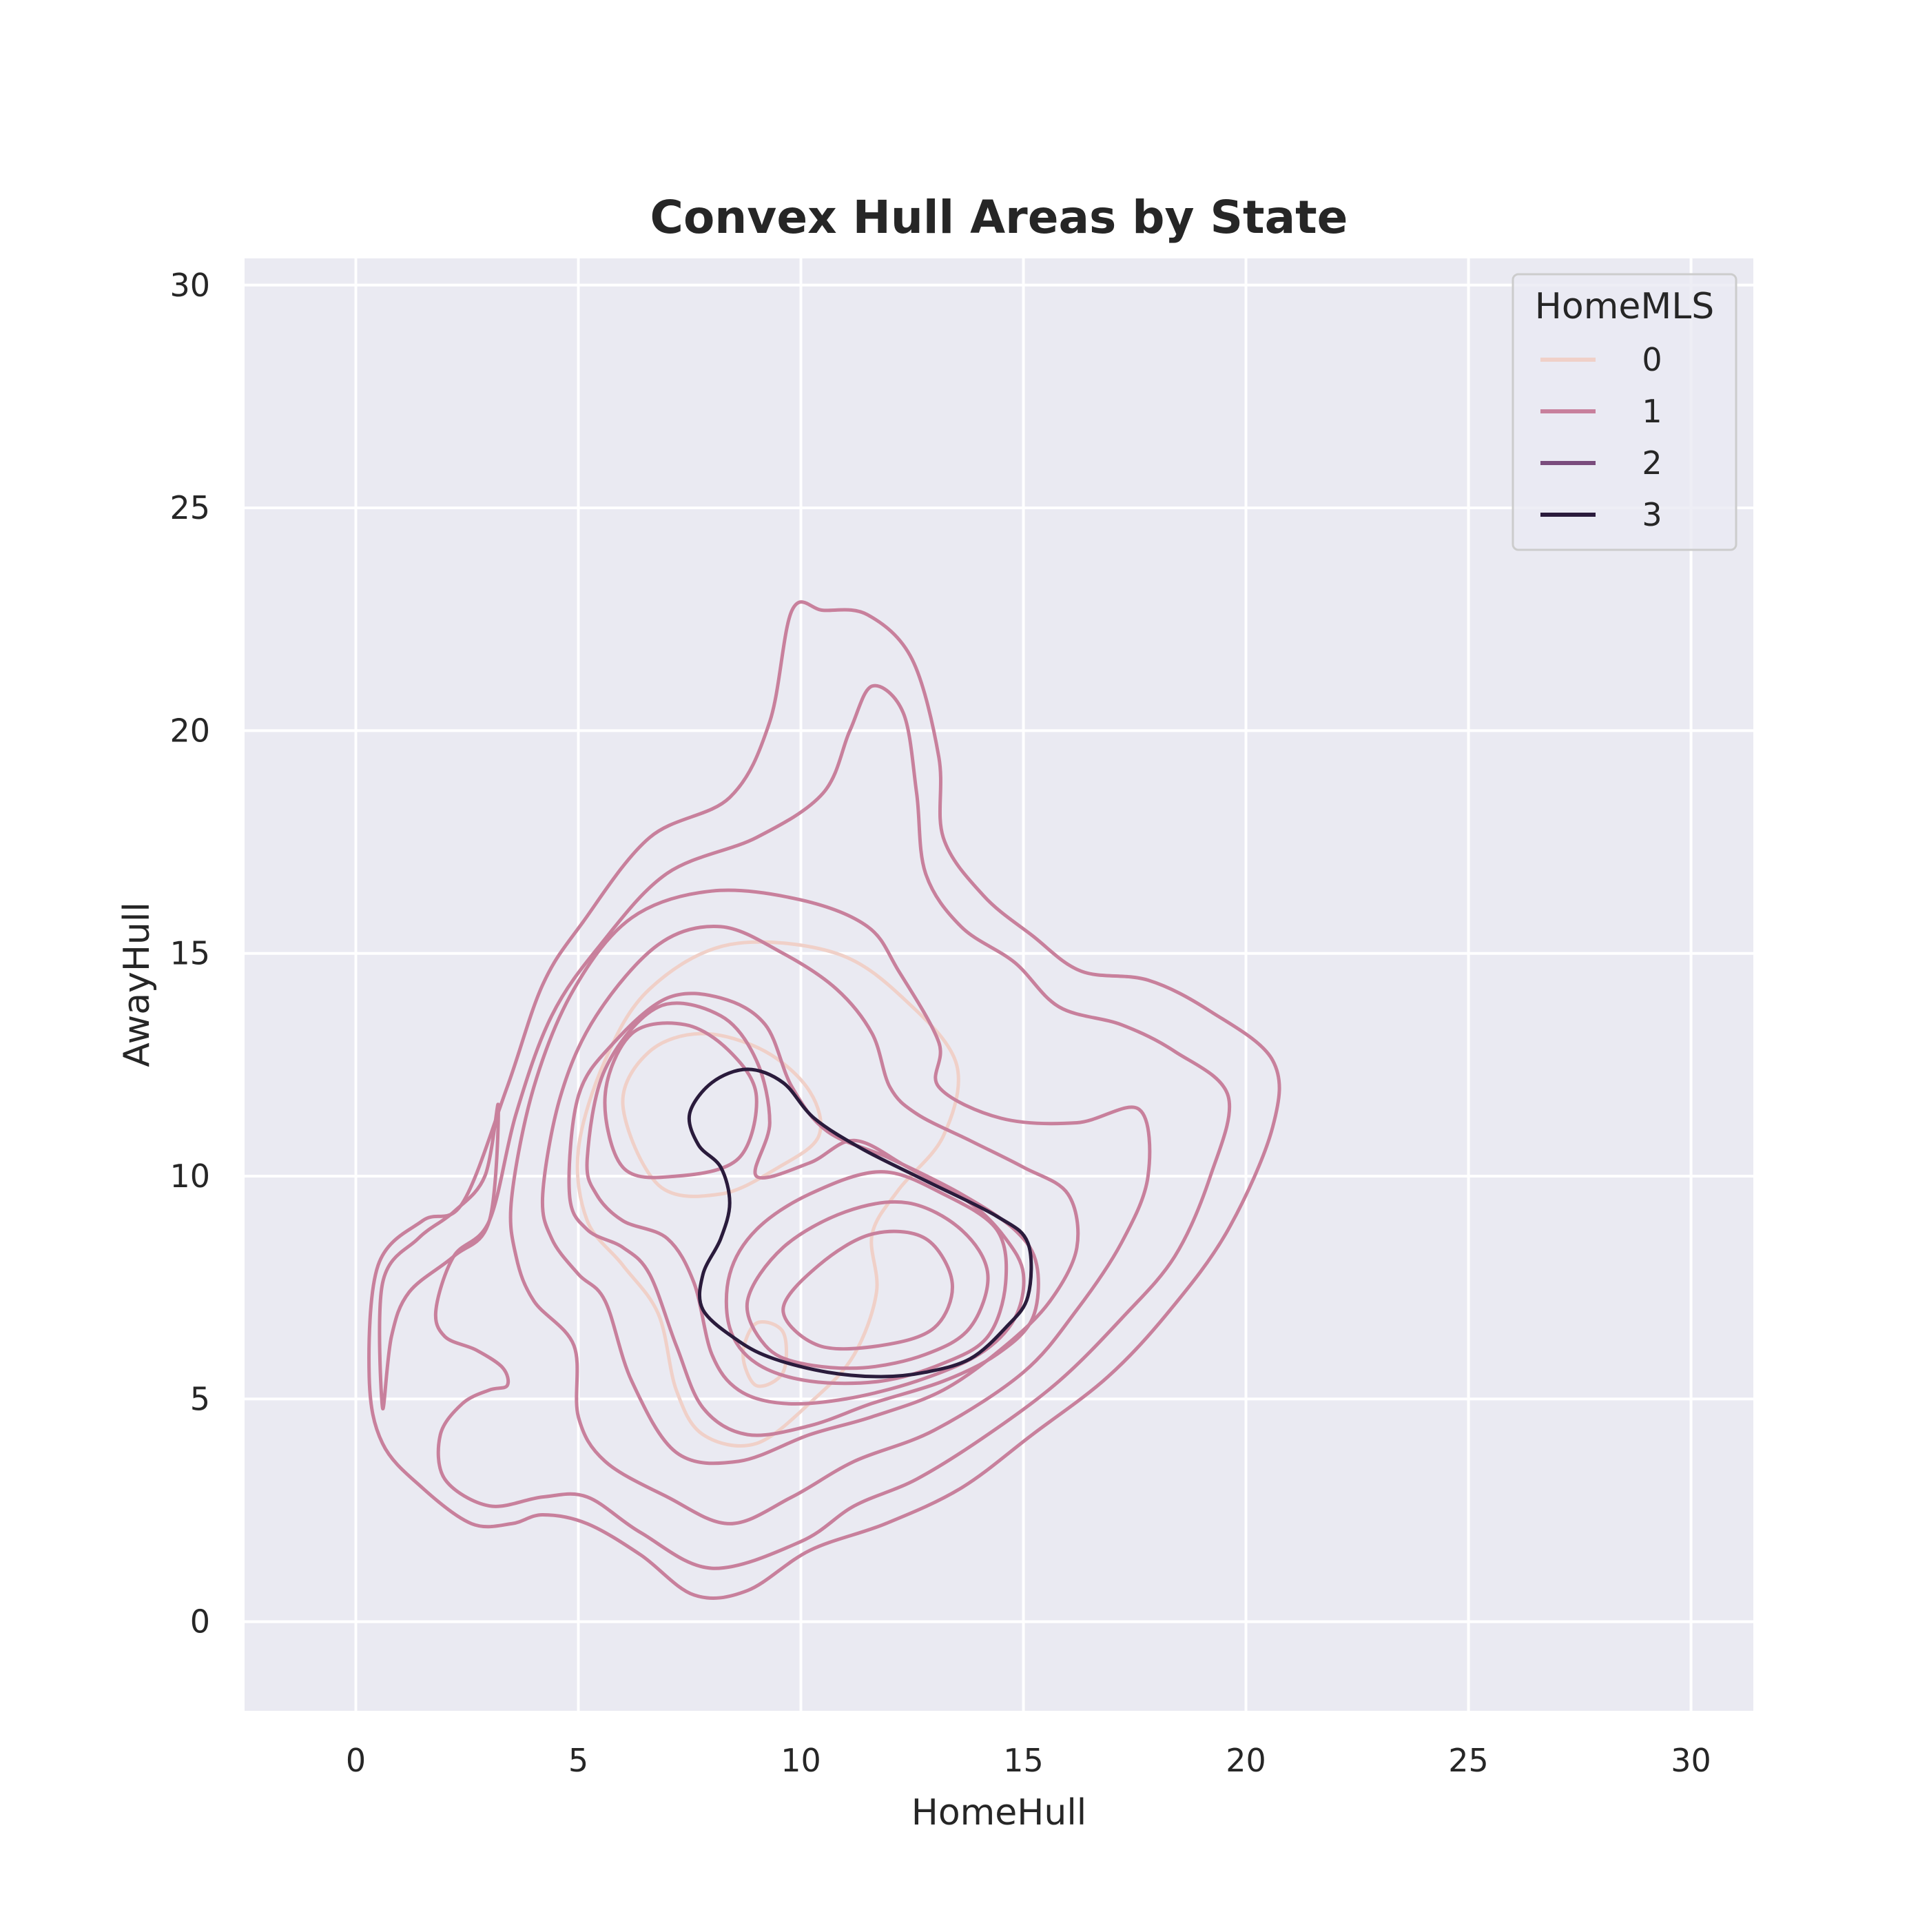 Image resolution: width=1929 pixels, height=1932 pixels. What do you see at coordinates (1468, 1760) in the screenshot?
I see `x-tick-label: 25` at bounding box center [1468, 1760].